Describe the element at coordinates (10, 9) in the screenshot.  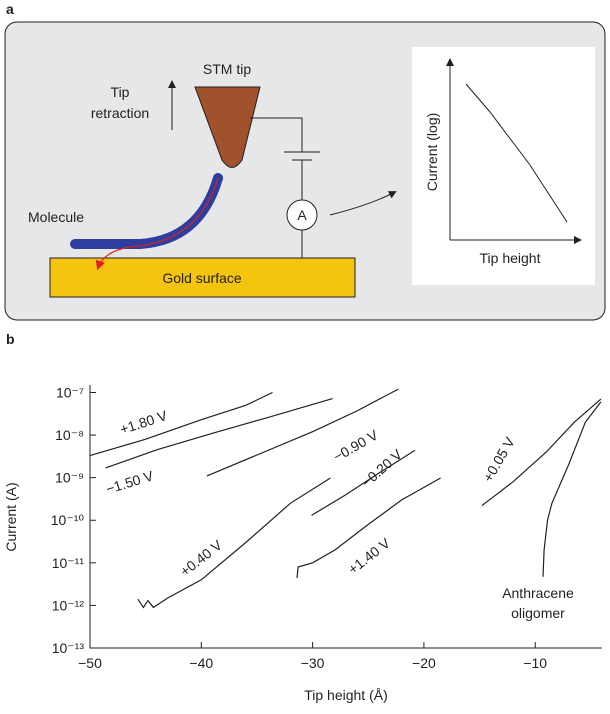
I see `panel-label: a` at that location.